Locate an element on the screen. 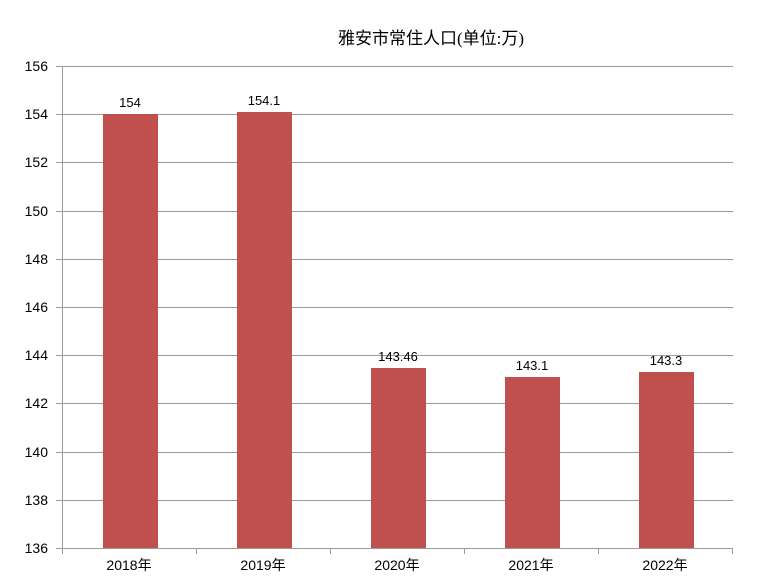 This screenshot has width=771, height=586. y-axis-tick-label: 154 is located at coordinates (36, 114).